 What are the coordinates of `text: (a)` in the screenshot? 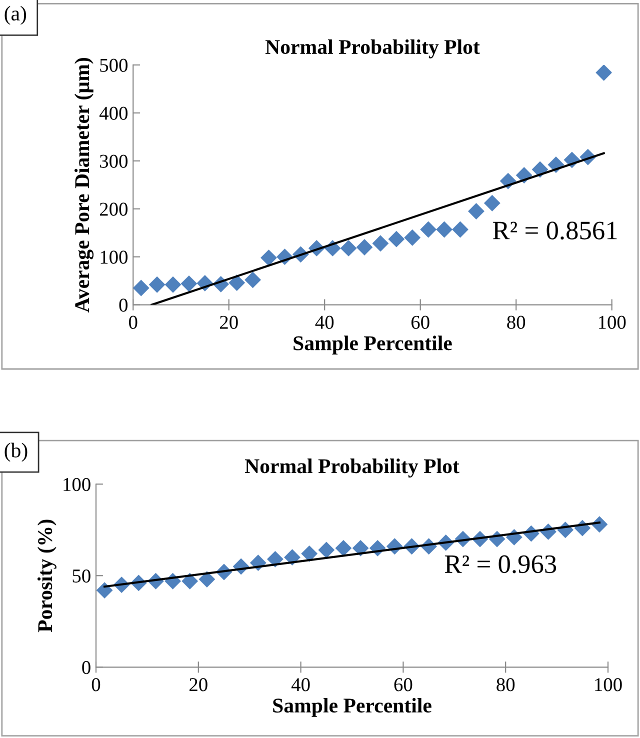 It's located at (15, 15).